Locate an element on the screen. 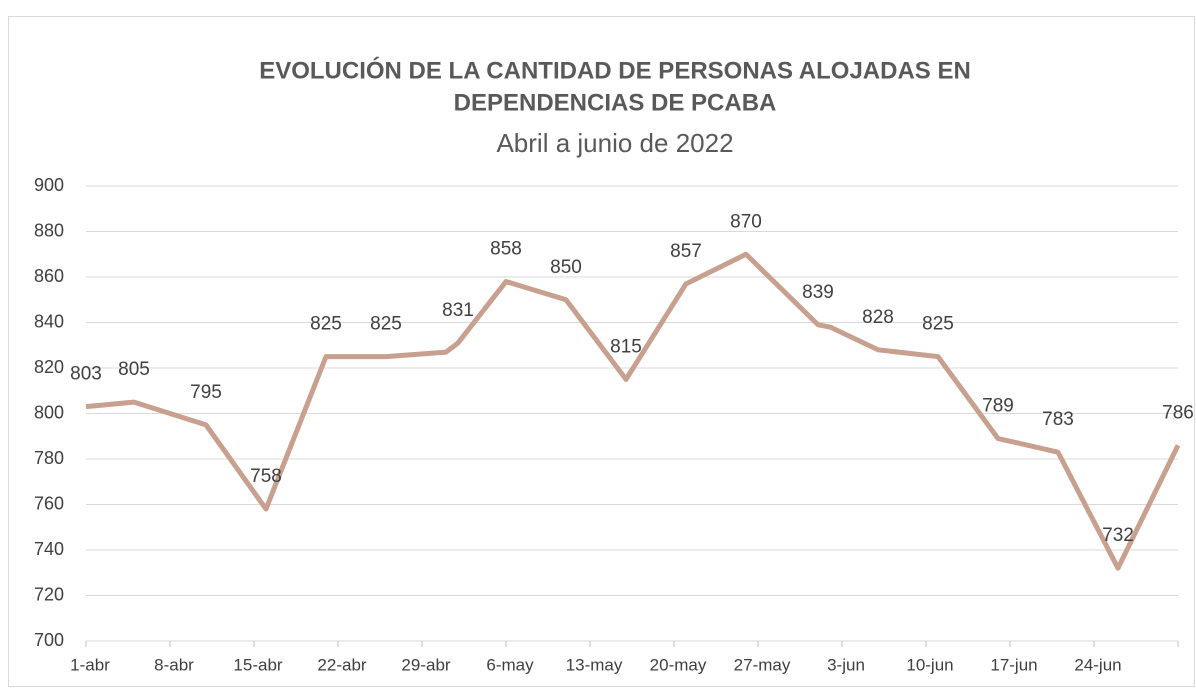 The image size is (1196, 688). y-tick-label: 900 is located at coordinates (49, 185).